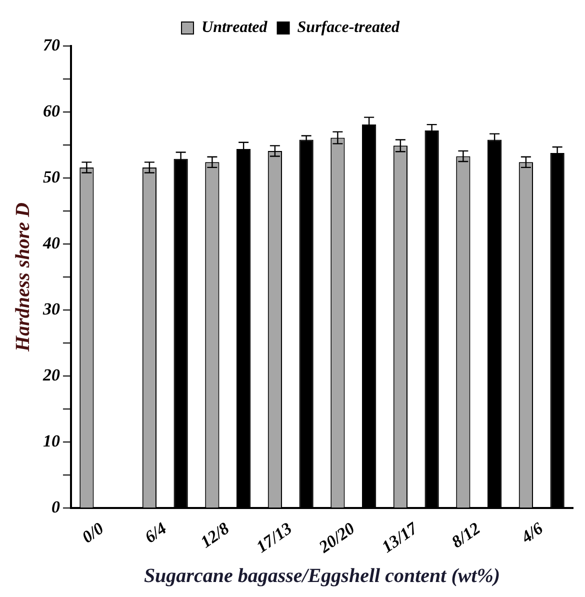 This screenshot has width=585, height=597. I want to click on y-tick-label: 30, so click(51, 308).